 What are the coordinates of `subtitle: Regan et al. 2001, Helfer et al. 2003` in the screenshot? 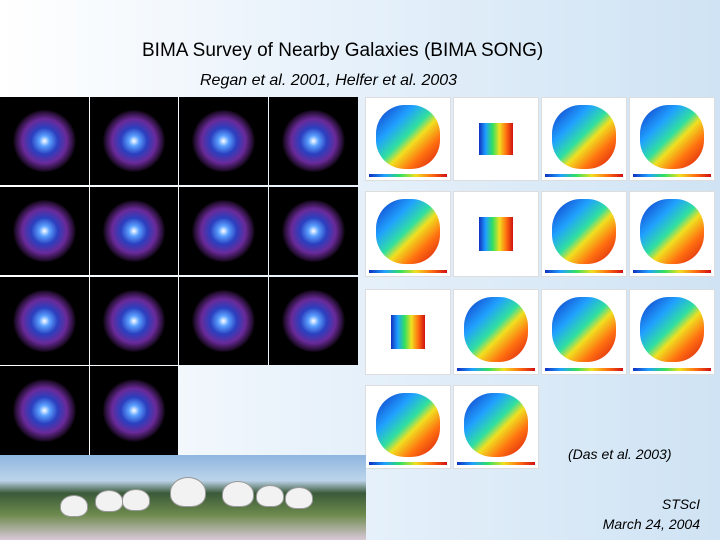 It's located at (329, 80).